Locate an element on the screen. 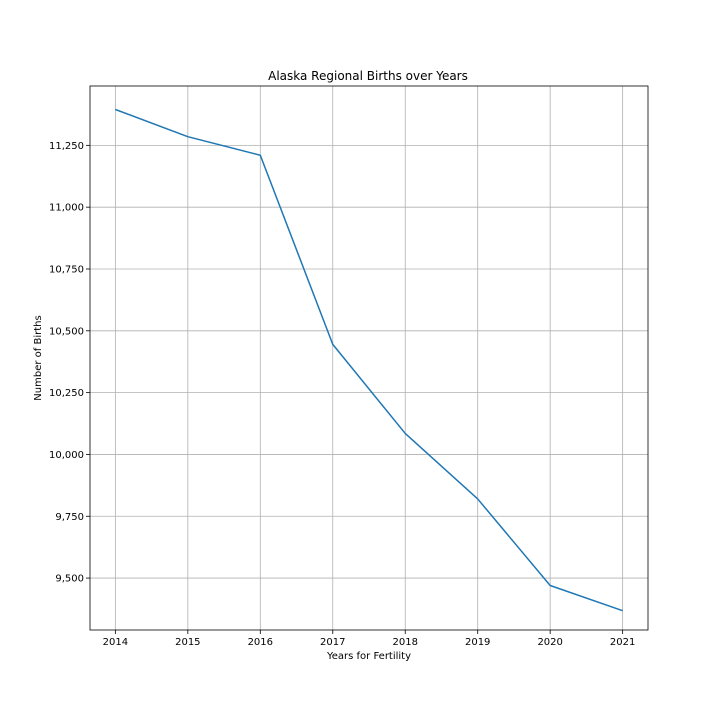  x-axis: 2014 2015 2016 2017 2018 2019 2020 2021 is located at coordinates (369, 639).